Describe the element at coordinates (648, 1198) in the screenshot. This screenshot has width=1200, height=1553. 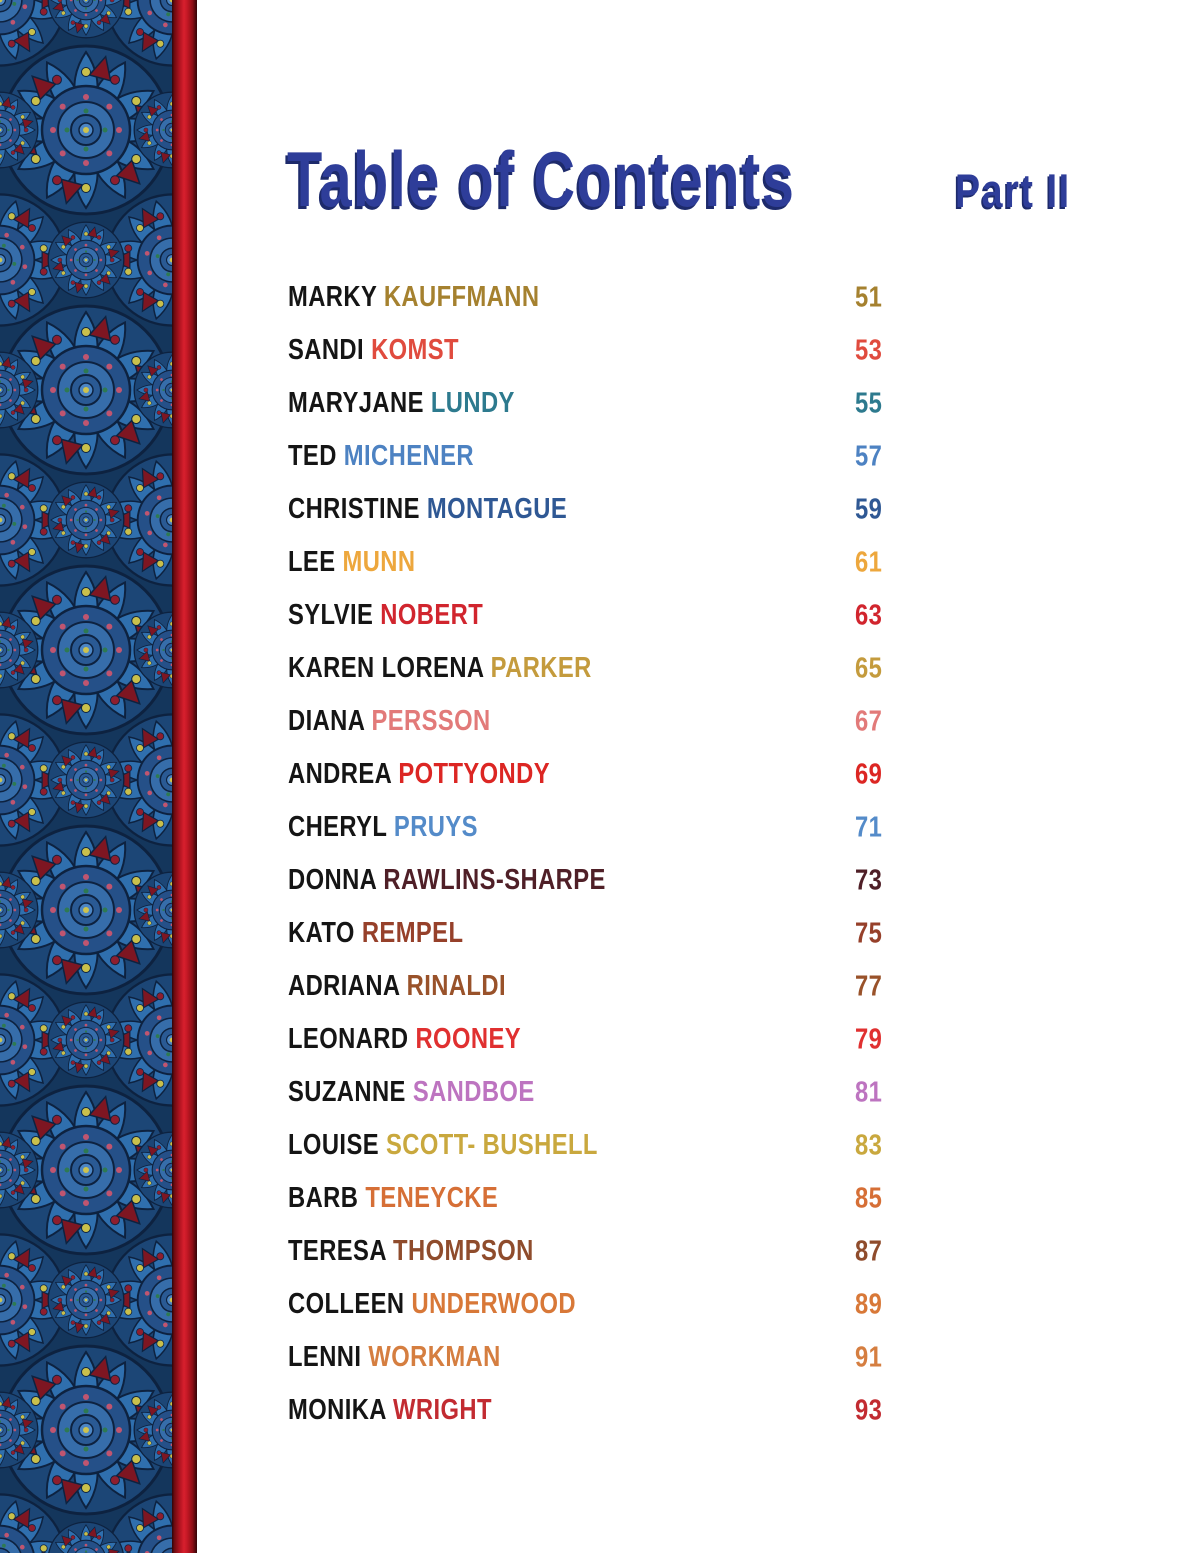
I see `toc-row: BARB TENEYCKE 85` at that location.